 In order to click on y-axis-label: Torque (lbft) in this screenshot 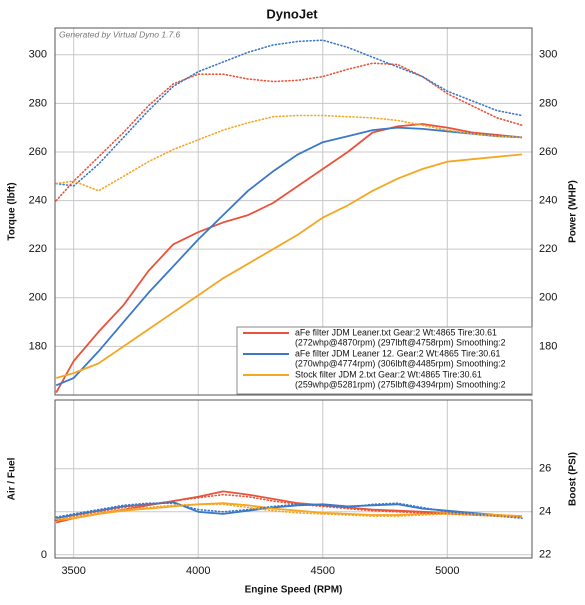, I will do `click(12, 211)`.